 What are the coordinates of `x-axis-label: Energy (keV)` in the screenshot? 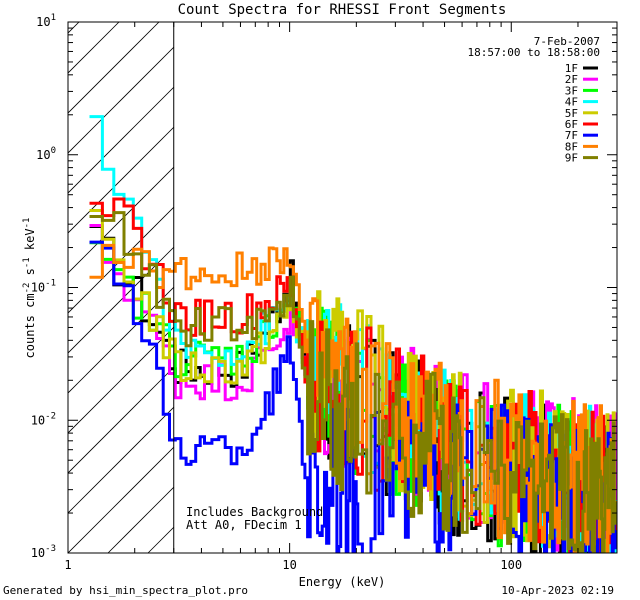 It's located at (342, 582).